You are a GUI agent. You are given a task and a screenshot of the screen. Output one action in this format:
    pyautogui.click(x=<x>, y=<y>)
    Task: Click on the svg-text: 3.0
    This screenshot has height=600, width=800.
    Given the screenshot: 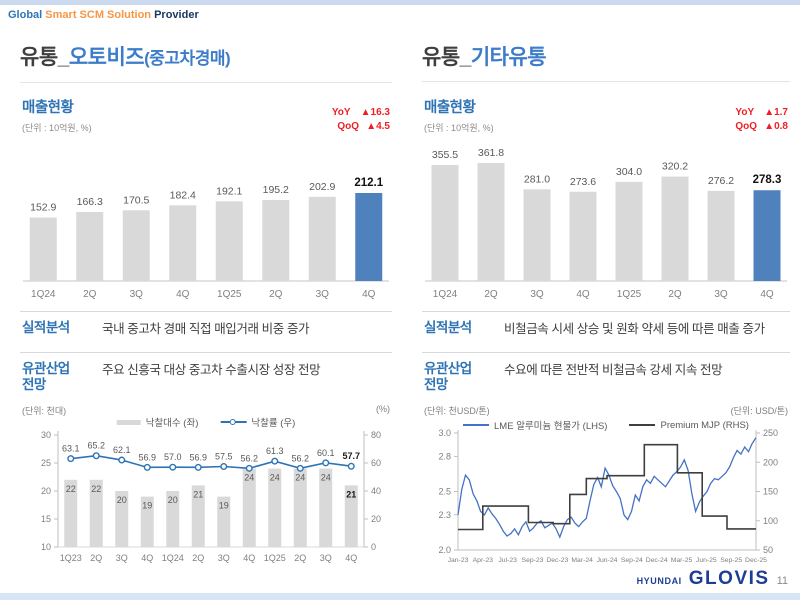 What is the action you would take?
    pyautogui.click(x=444, y=433)
    